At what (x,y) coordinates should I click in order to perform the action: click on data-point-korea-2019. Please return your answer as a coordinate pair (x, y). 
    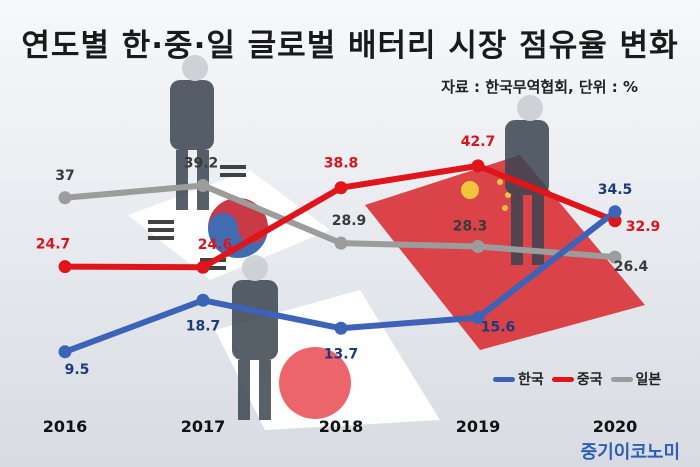
    Looking at the image, I should click on (478, 318).